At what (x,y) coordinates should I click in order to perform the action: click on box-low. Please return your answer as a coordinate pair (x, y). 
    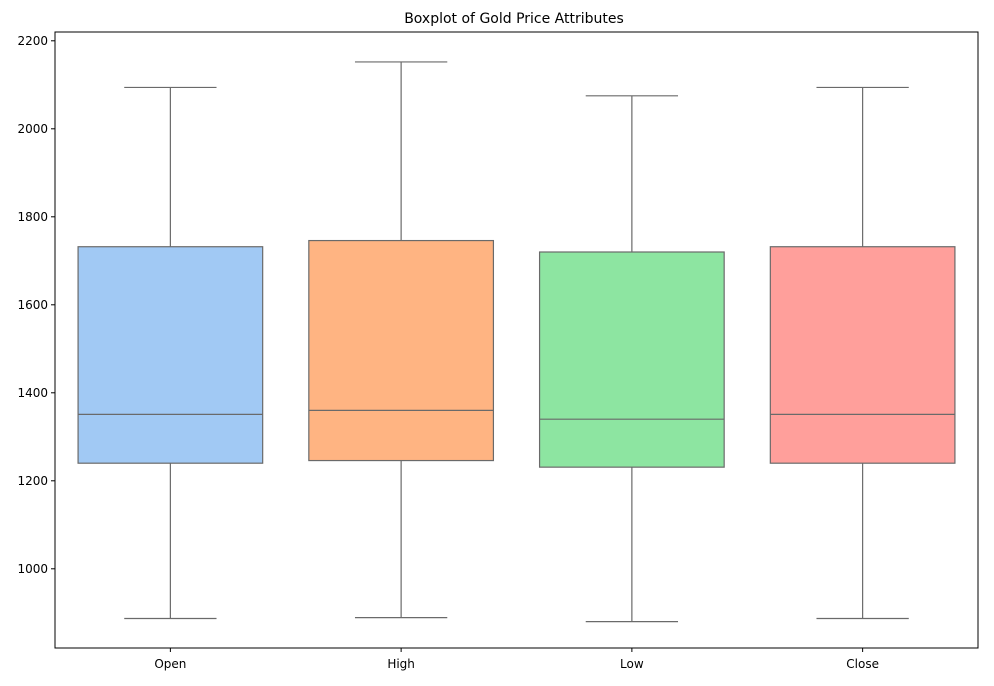
    Looking at the image, I should click on (631, 359).